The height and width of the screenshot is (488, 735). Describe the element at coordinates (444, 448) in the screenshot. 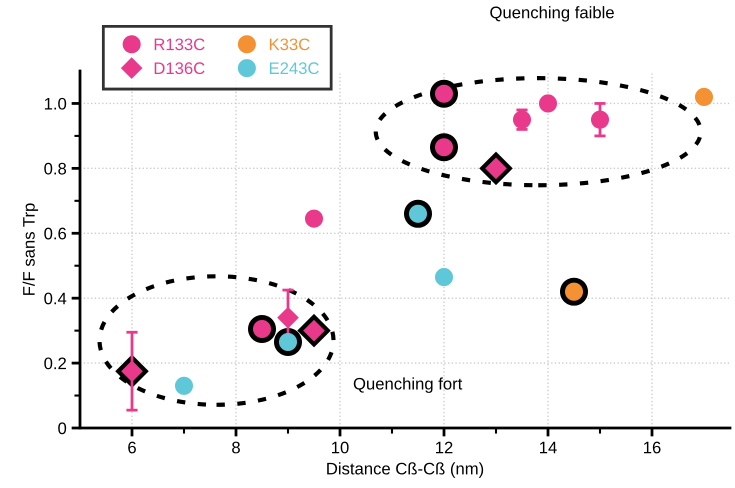

I see `x-tick-label: 12` at that location.